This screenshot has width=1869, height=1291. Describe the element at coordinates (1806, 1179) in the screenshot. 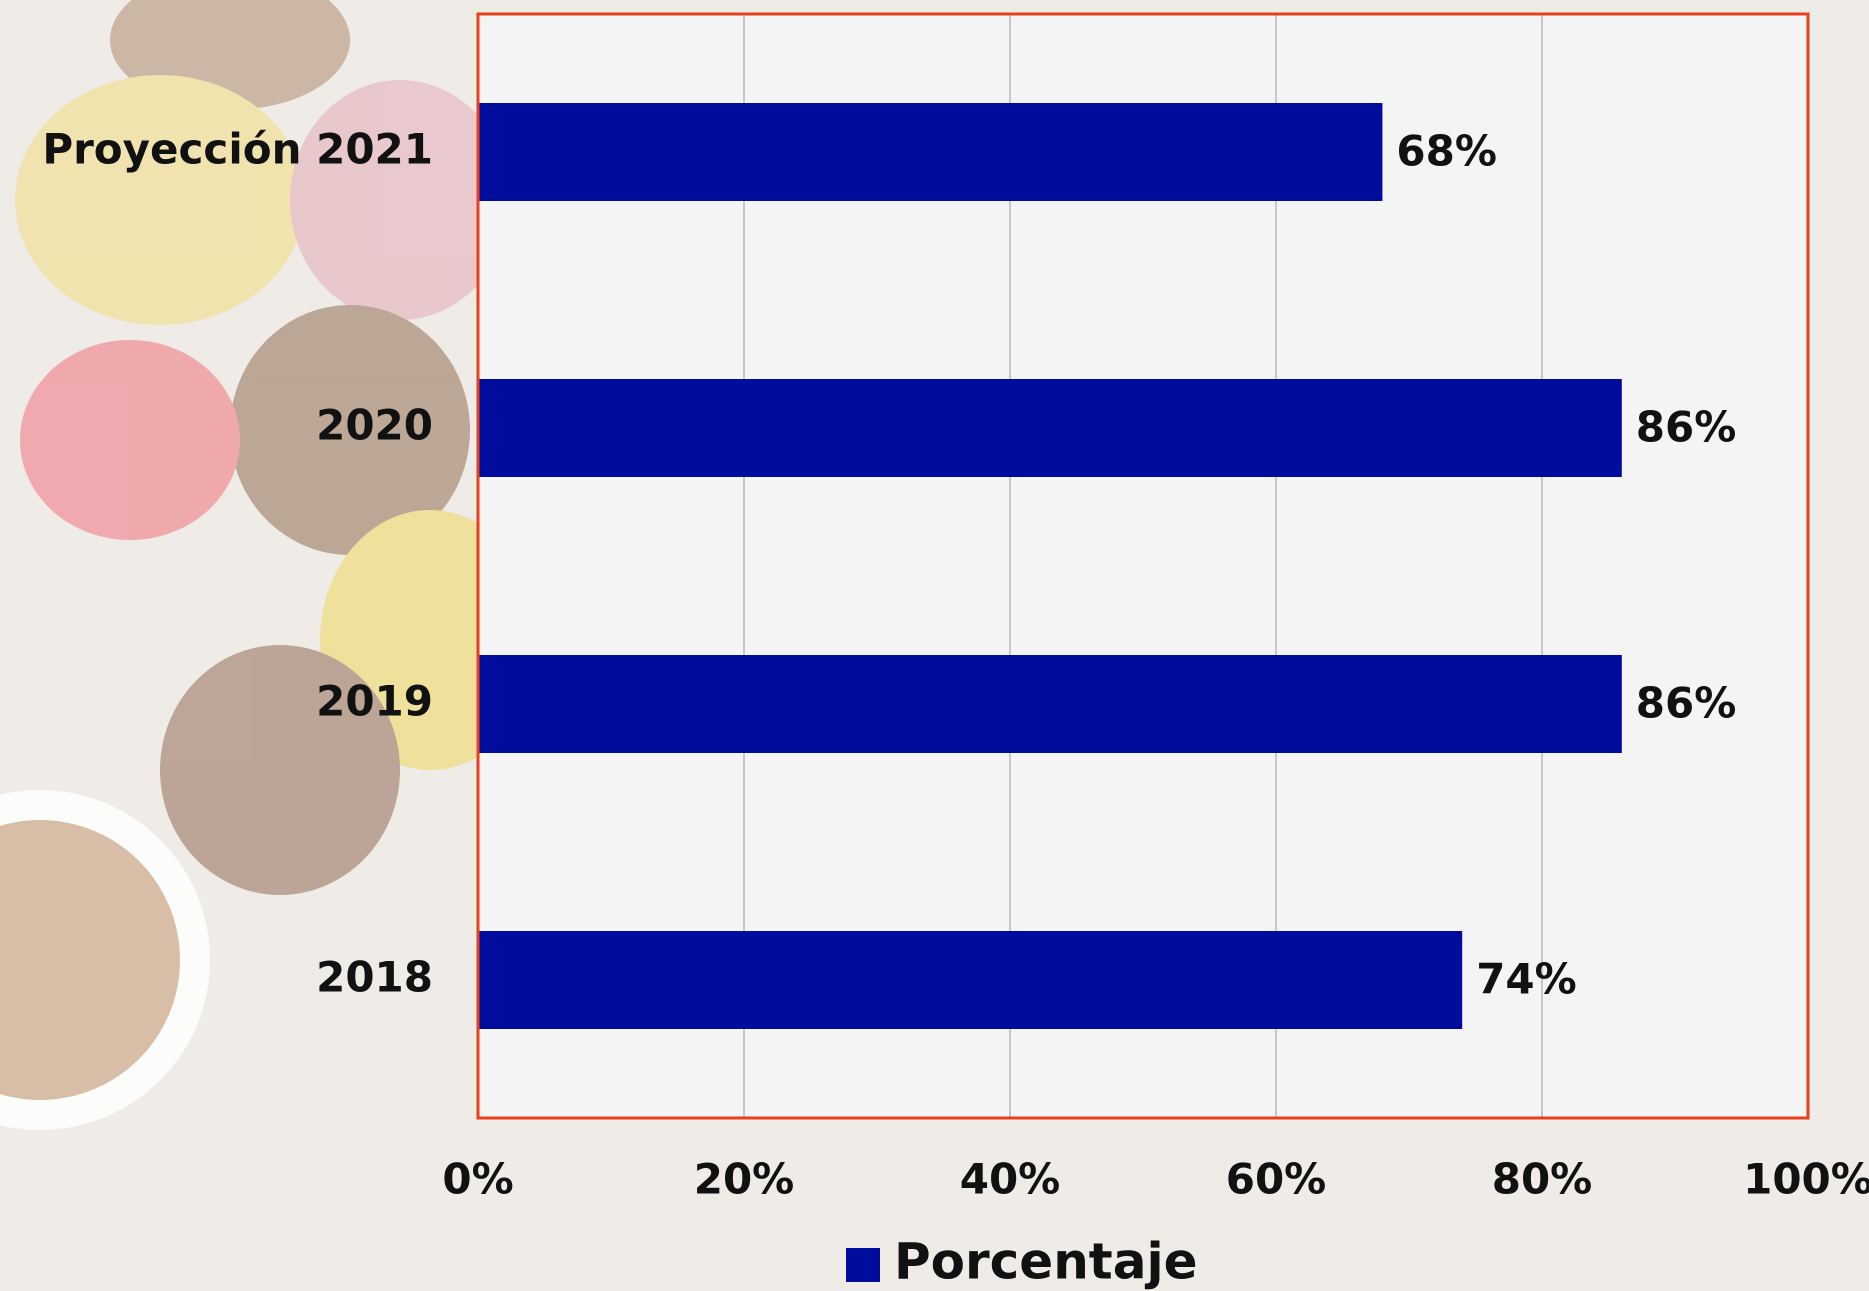

I see `x-tick-label: 100%` at that location.